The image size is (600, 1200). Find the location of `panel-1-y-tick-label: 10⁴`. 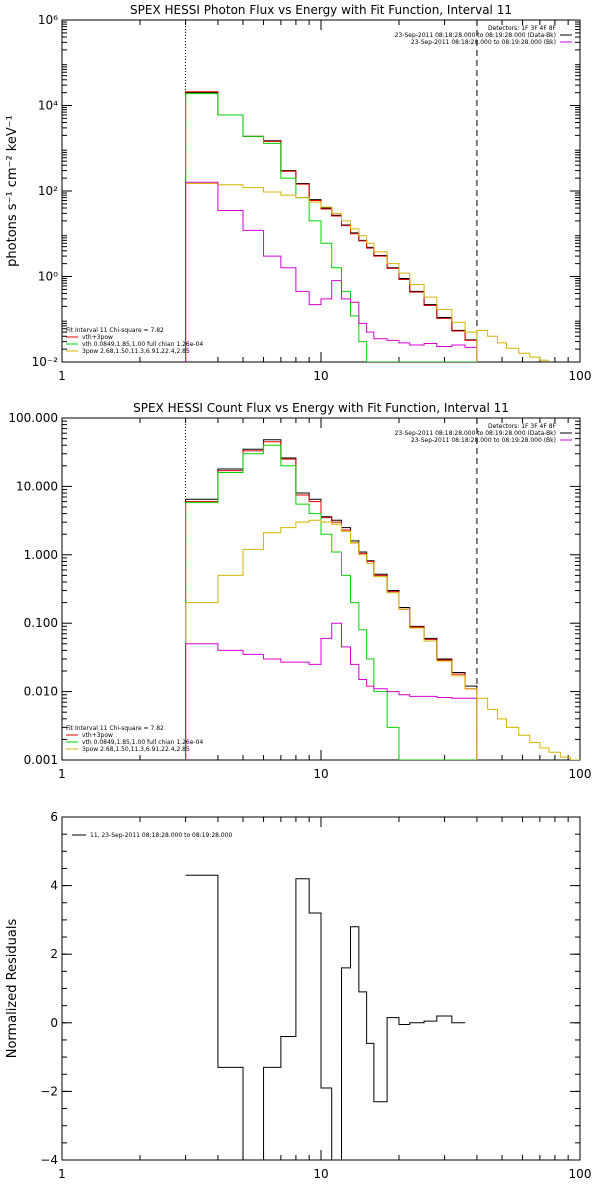

panel-1-y-tick-label: 10⁴ is located at coordinates (48, 106).